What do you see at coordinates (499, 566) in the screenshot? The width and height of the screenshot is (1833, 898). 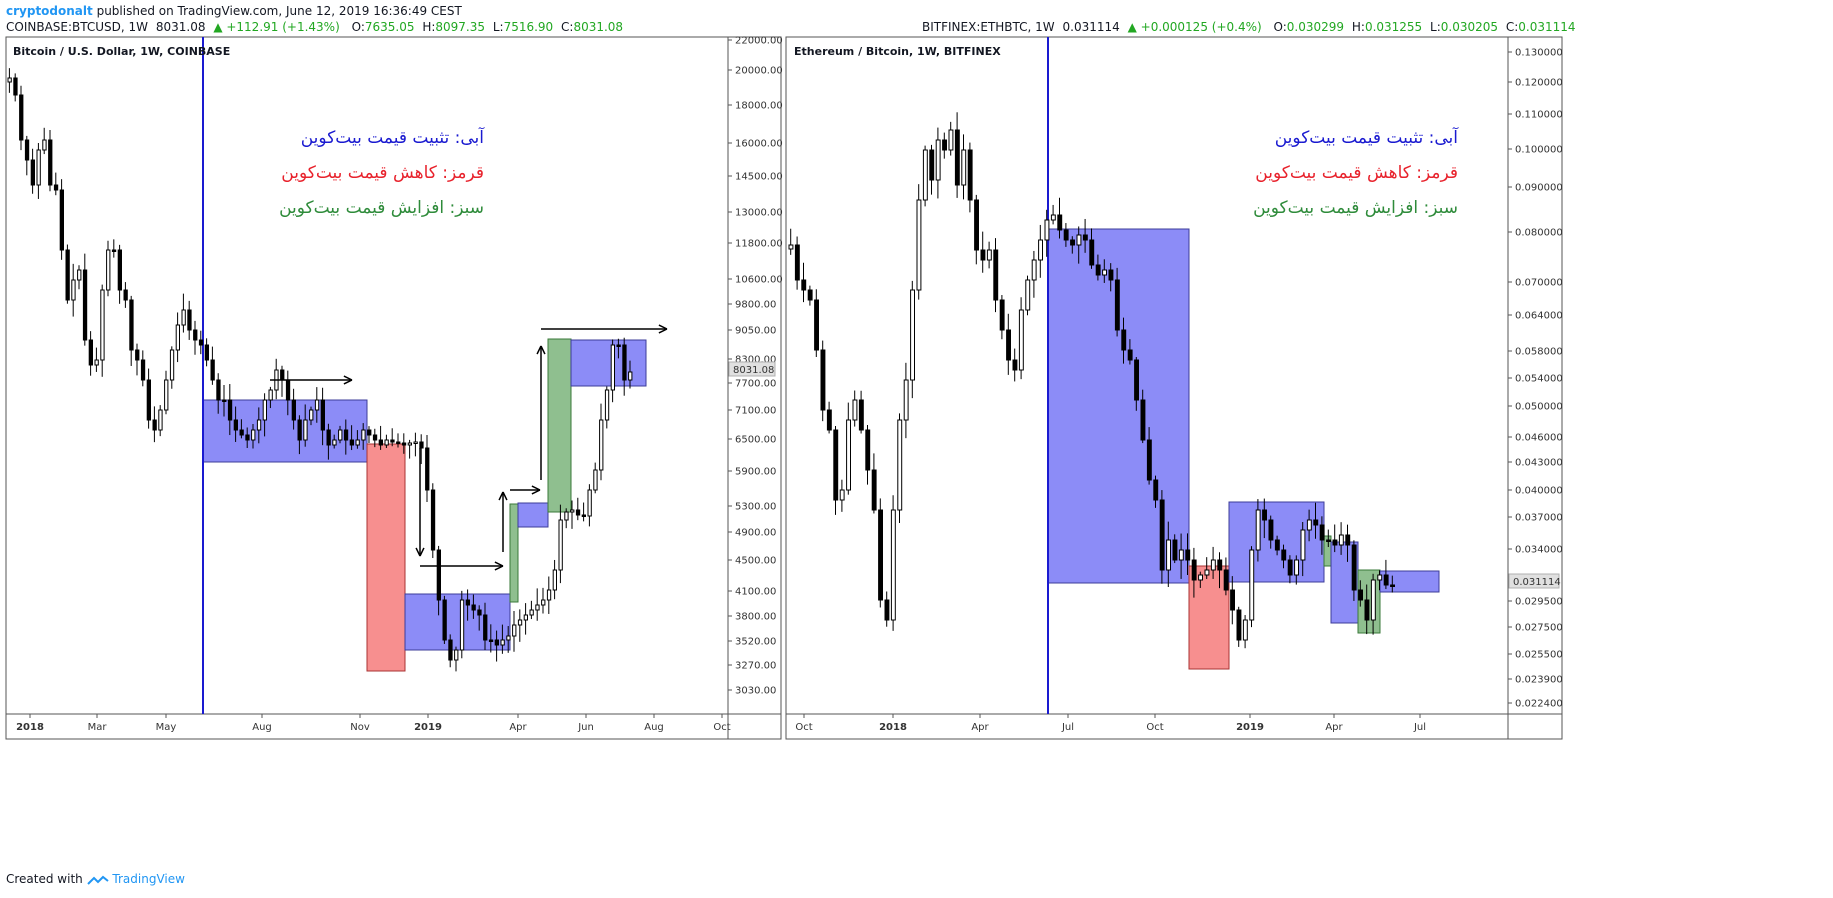 I see `left-arrow-right-2-head` at bounding box center [499, 566].